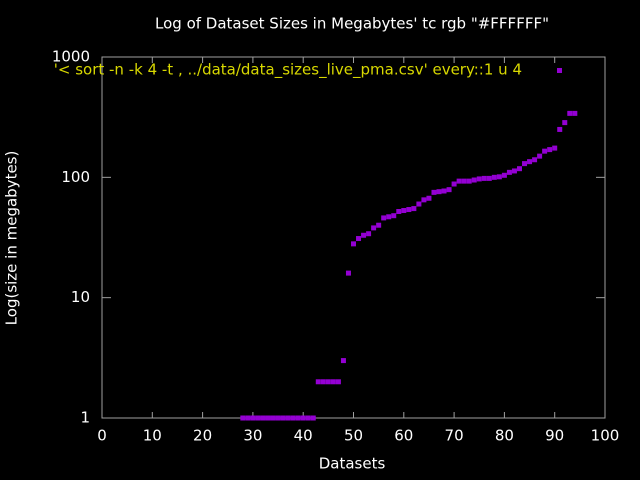 Image resolution: width=640 pixels, height=480 pixels. What do you see at coordinates (353, 436) in the screenshot?
I see `x-tick-label: 50` at bounding box center [353, 436].